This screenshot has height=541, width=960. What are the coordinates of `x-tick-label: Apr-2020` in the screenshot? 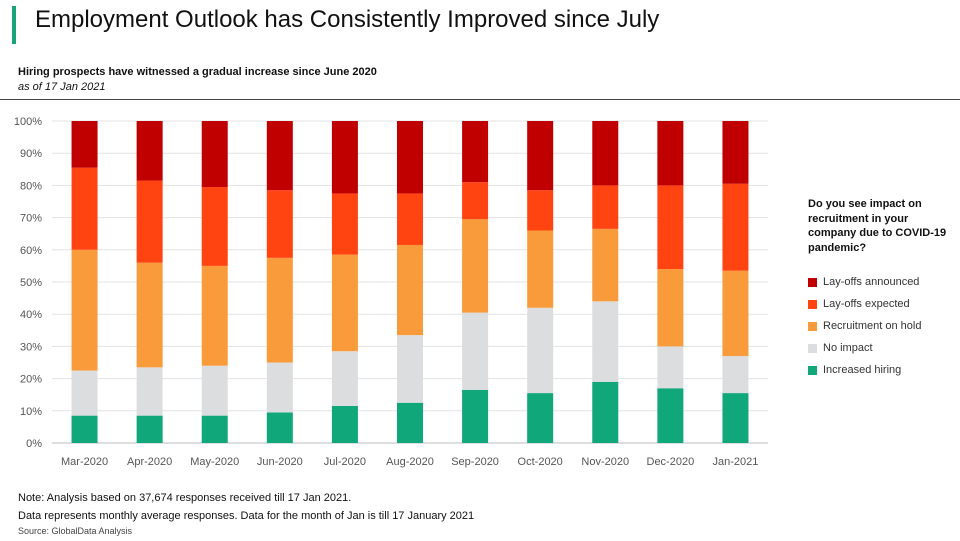 It's located at (149, 462).